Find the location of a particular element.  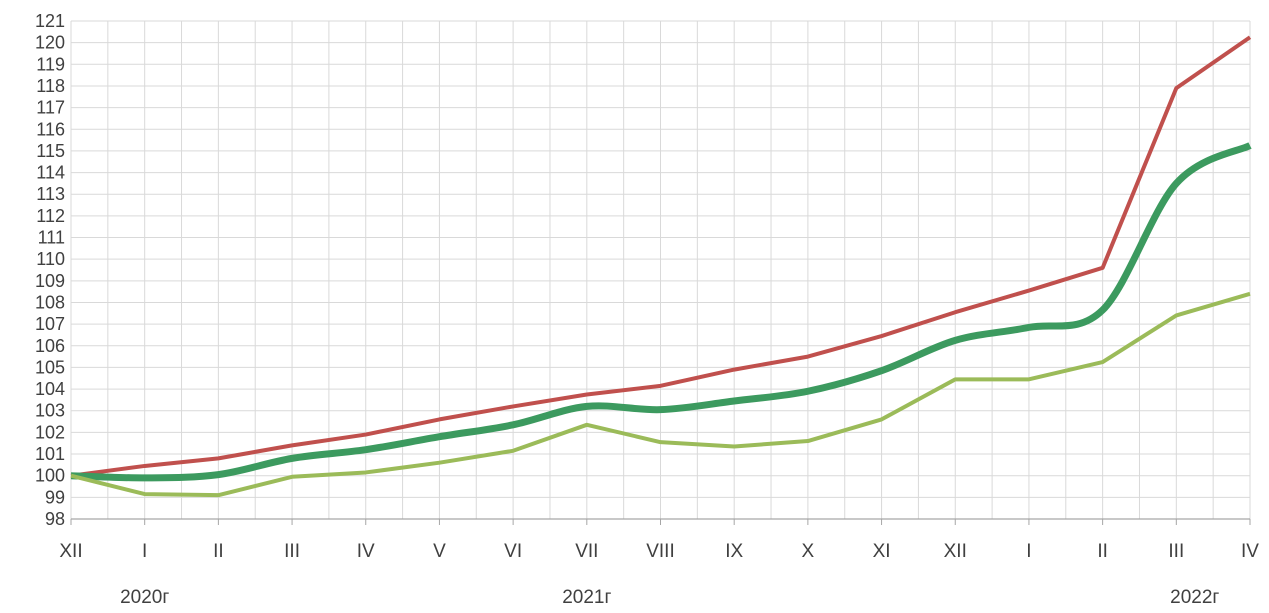

y-tick-label: 114 is located at coordinates (50, 173).